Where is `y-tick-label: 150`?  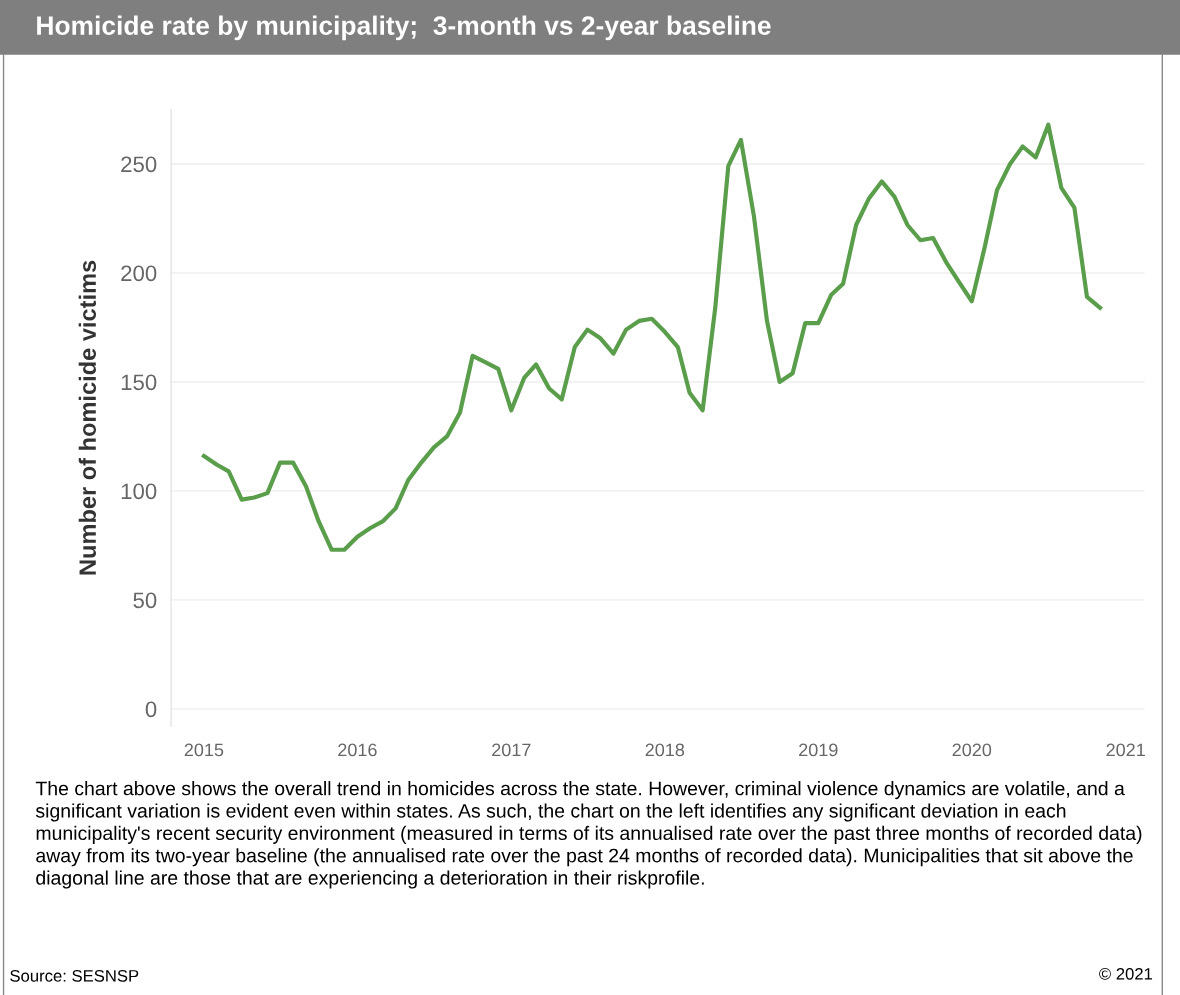
y-tick-label: 150 is located at coordinates (139, 382).